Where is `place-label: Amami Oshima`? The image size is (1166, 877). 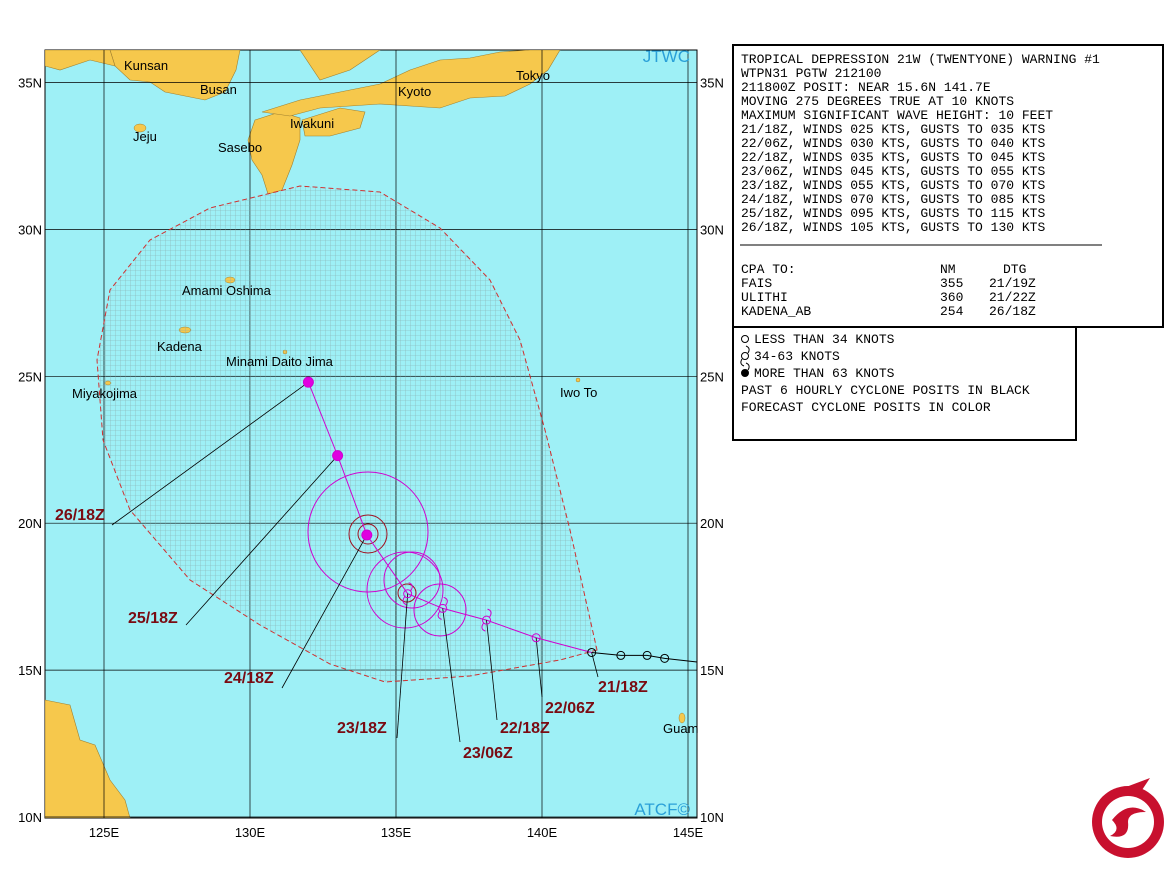
place-label: Amami Oshima is located at coordinates (227, 290).